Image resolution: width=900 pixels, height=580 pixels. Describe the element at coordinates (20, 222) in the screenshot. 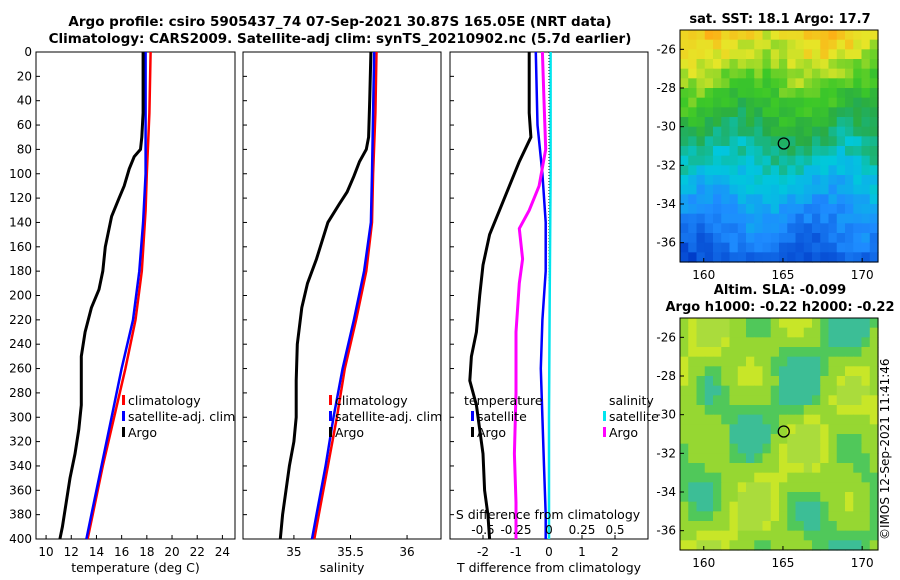

I see `y-tick-label: 140` at that location.